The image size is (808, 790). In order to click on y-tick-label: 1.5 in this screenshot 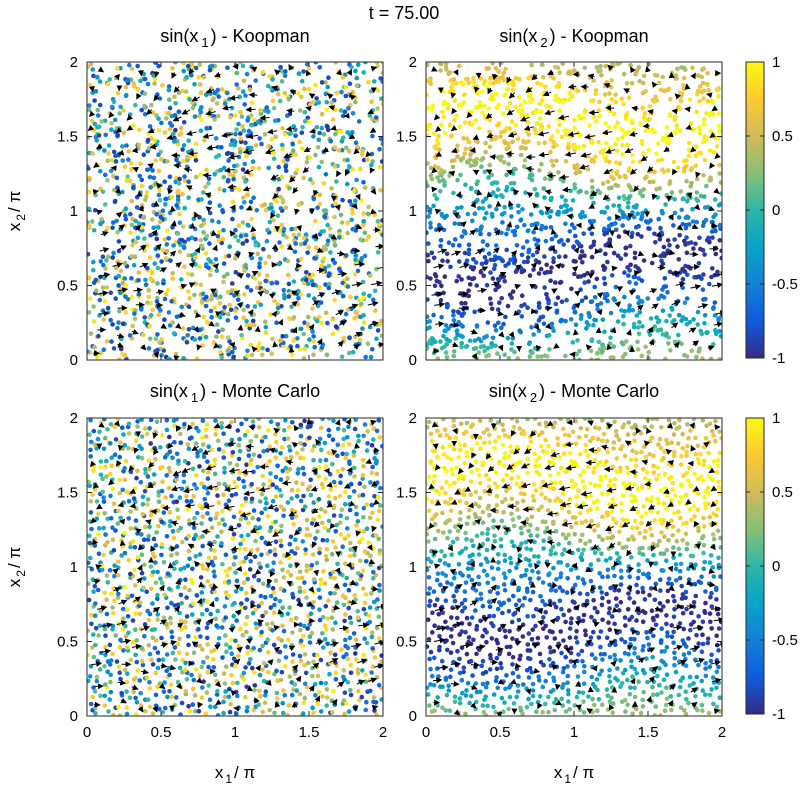, I will do `click(67, 137)`.